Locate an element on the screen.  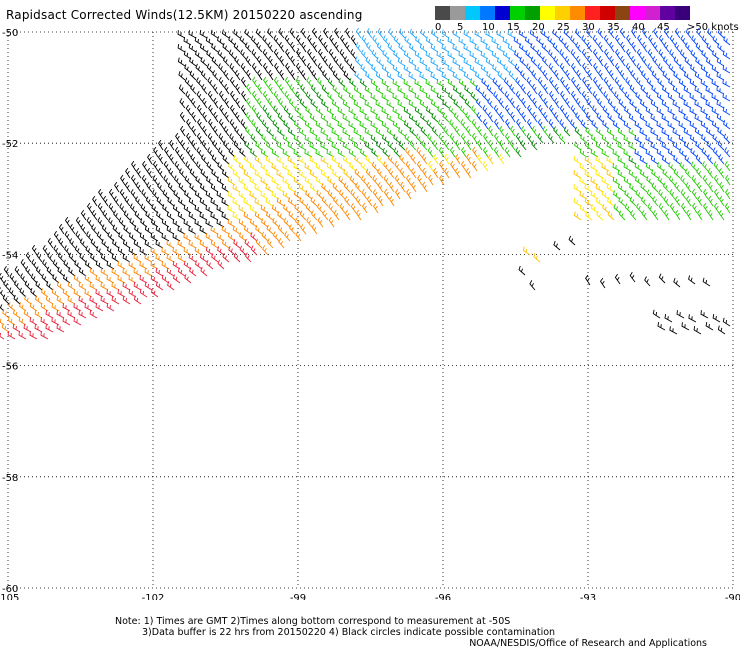
speed-legend: 0 5 10 15 20 25 30 35 40 45 >50 knots is located at coordinates (587, 18).